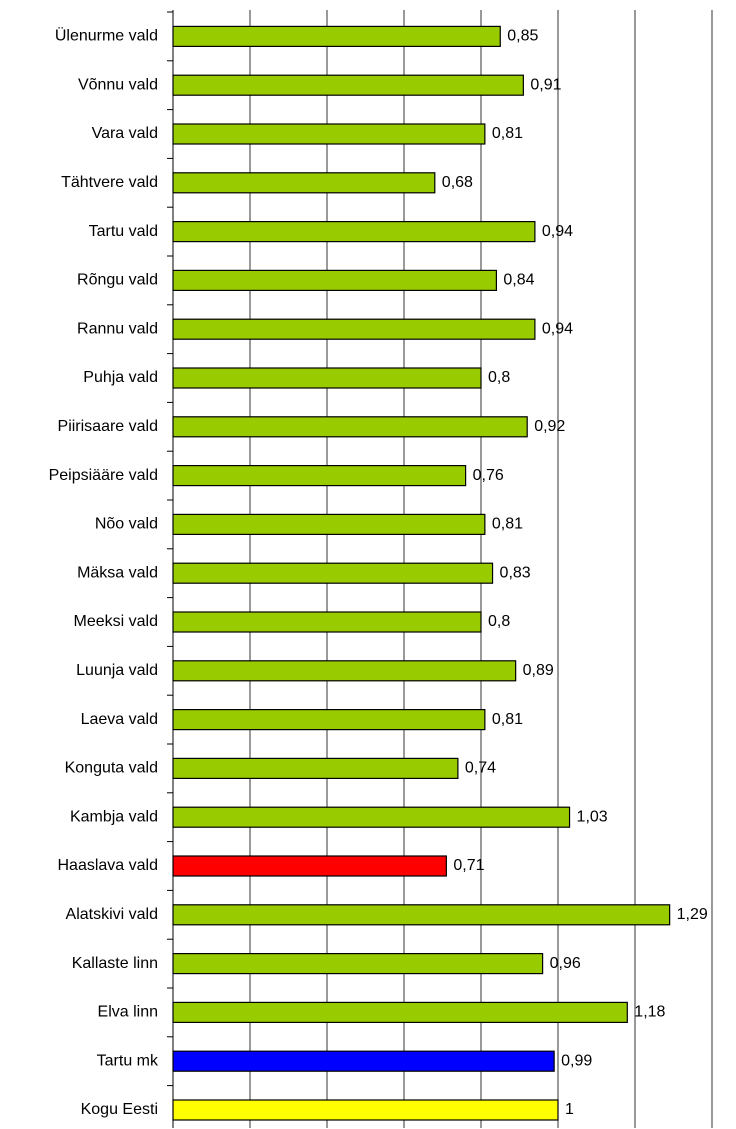  What do you see at coordinates (106, 36) in the screenshot?
I see `category-label: Ülenurme vald` at bounding box center [106, 36].